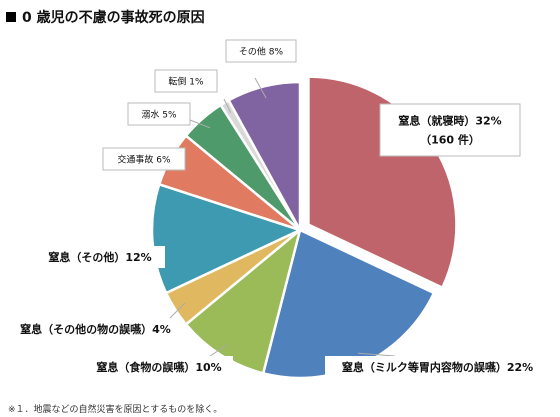 This screenshot has width=560, height=417. I want to click on slice-label: 窒息（就寝時）32%, so click(449, 121).